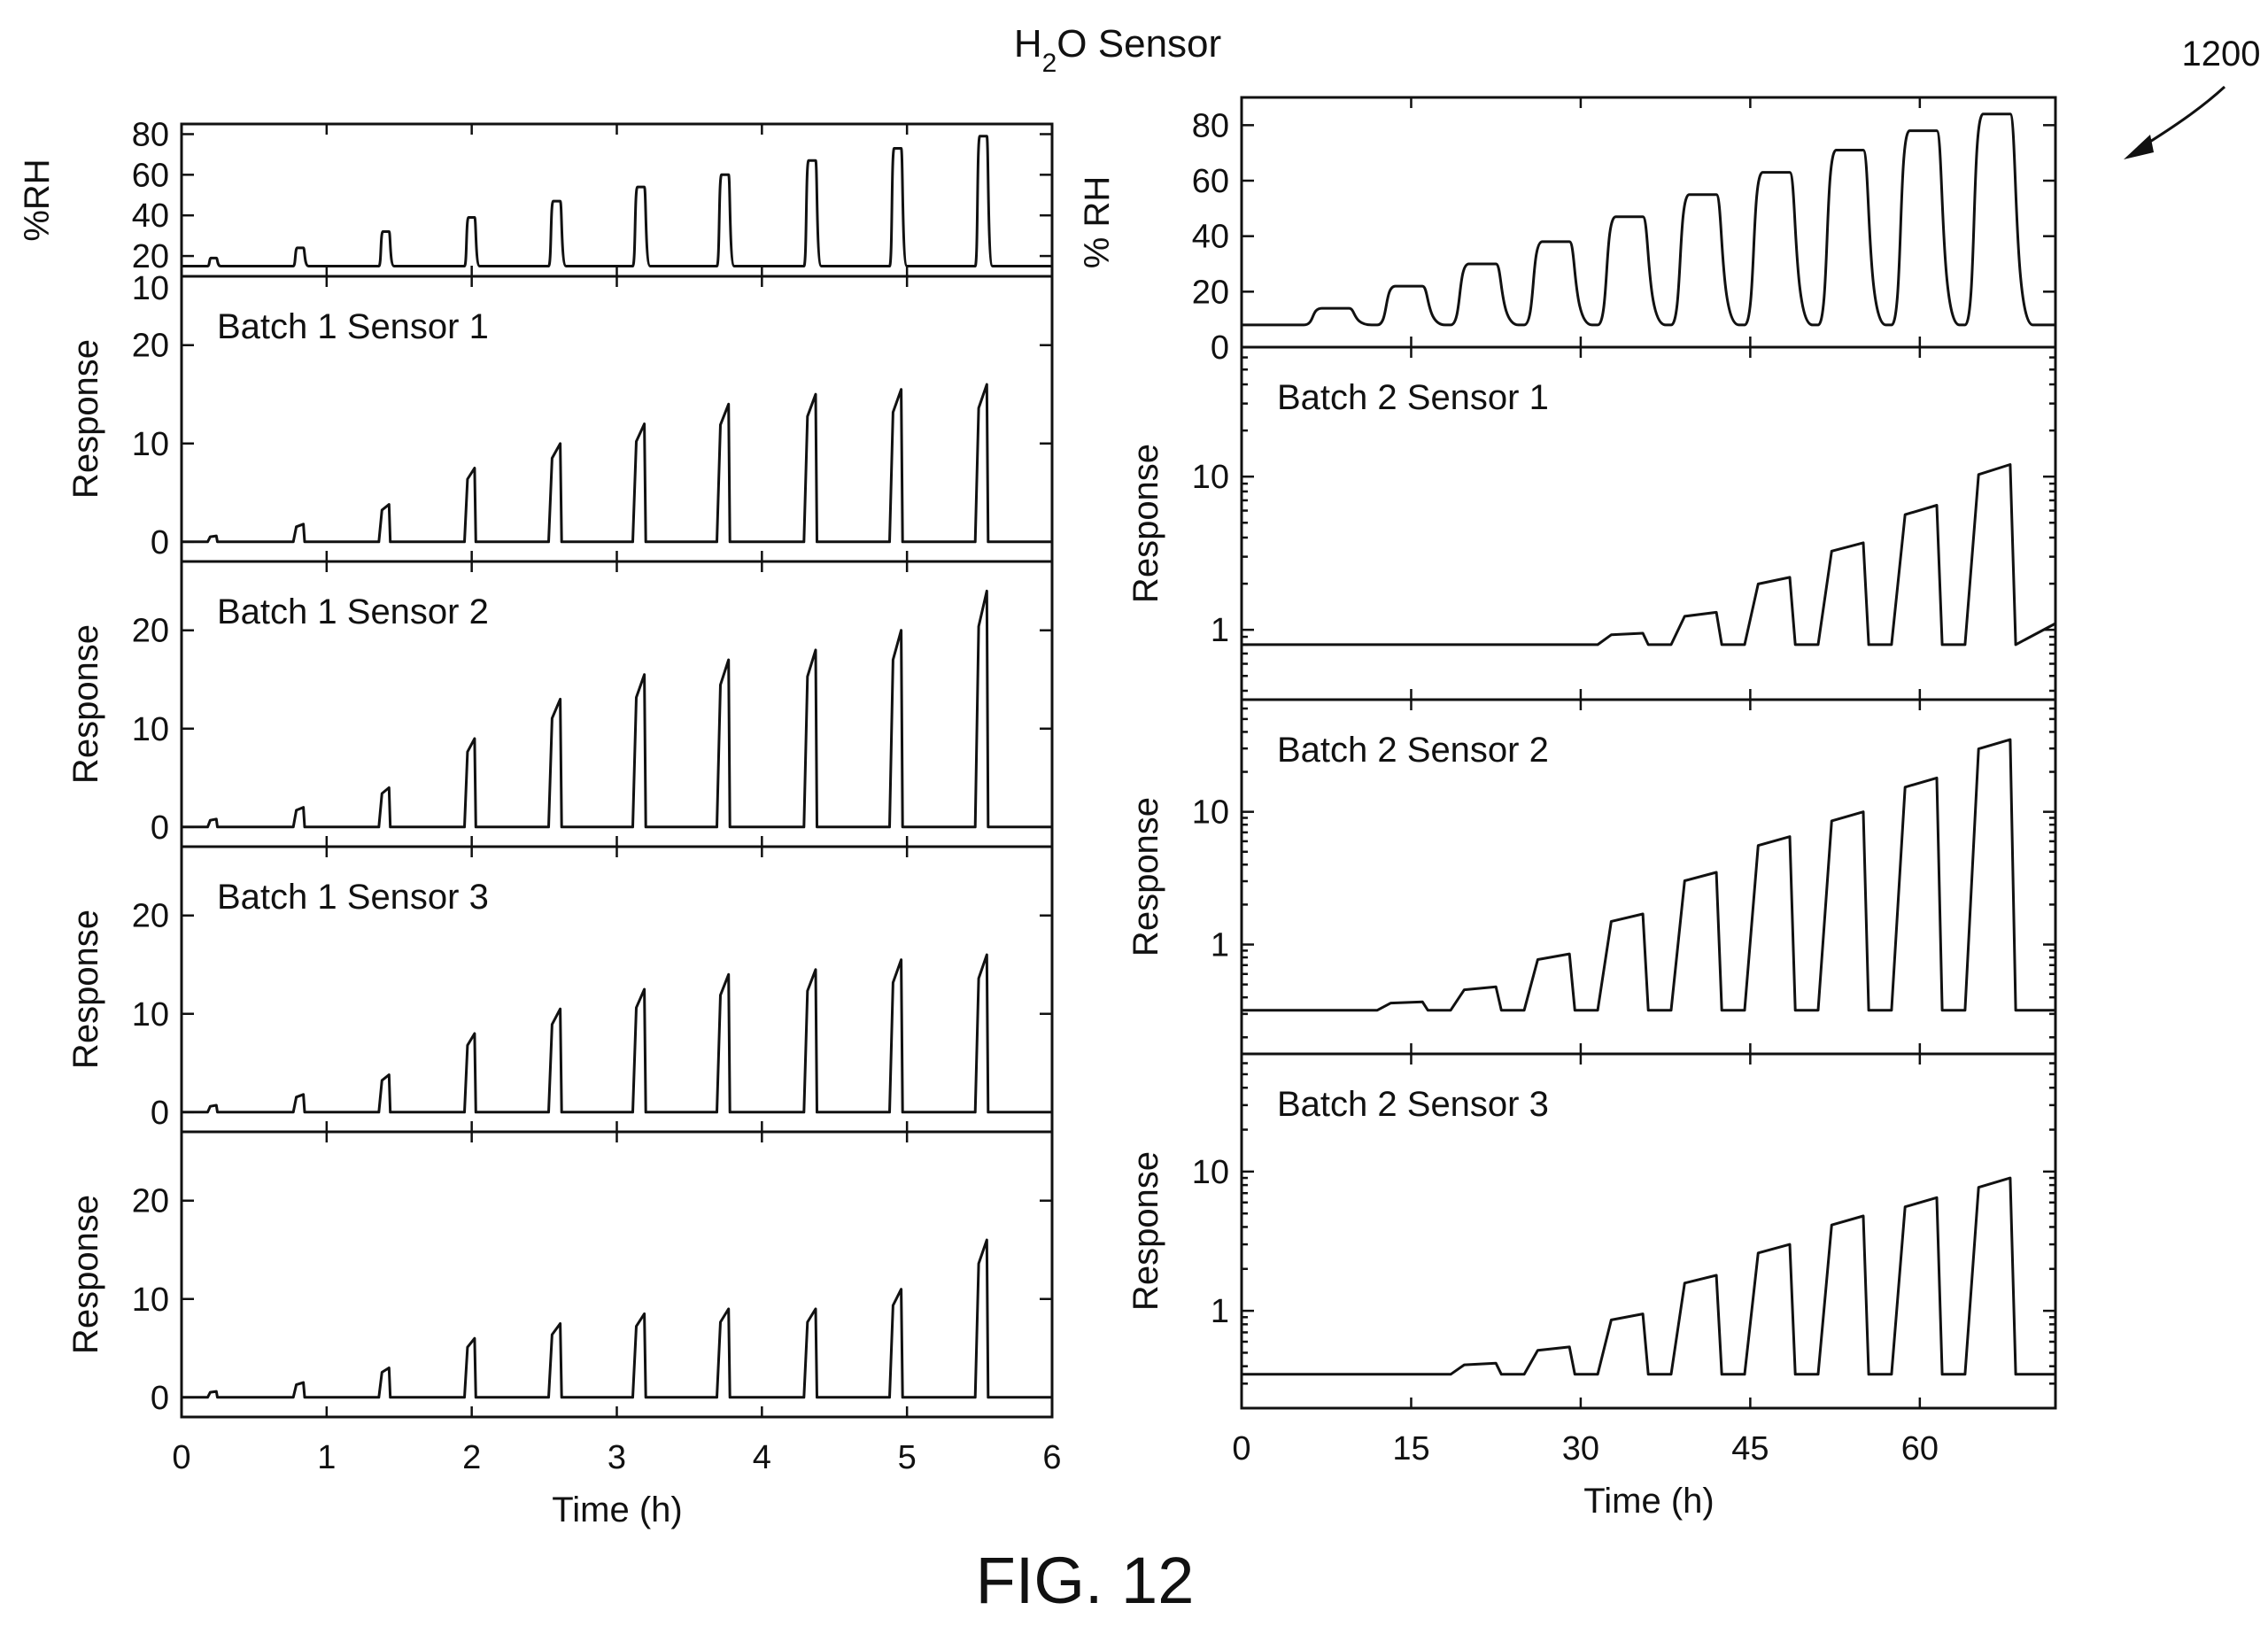 This screenshot has height=1626, width=2268. What do you see at coordinates (1750, 1448) in the screenshot?
I see `x-tick-label: 45` at bounding box center [1750, 1448].